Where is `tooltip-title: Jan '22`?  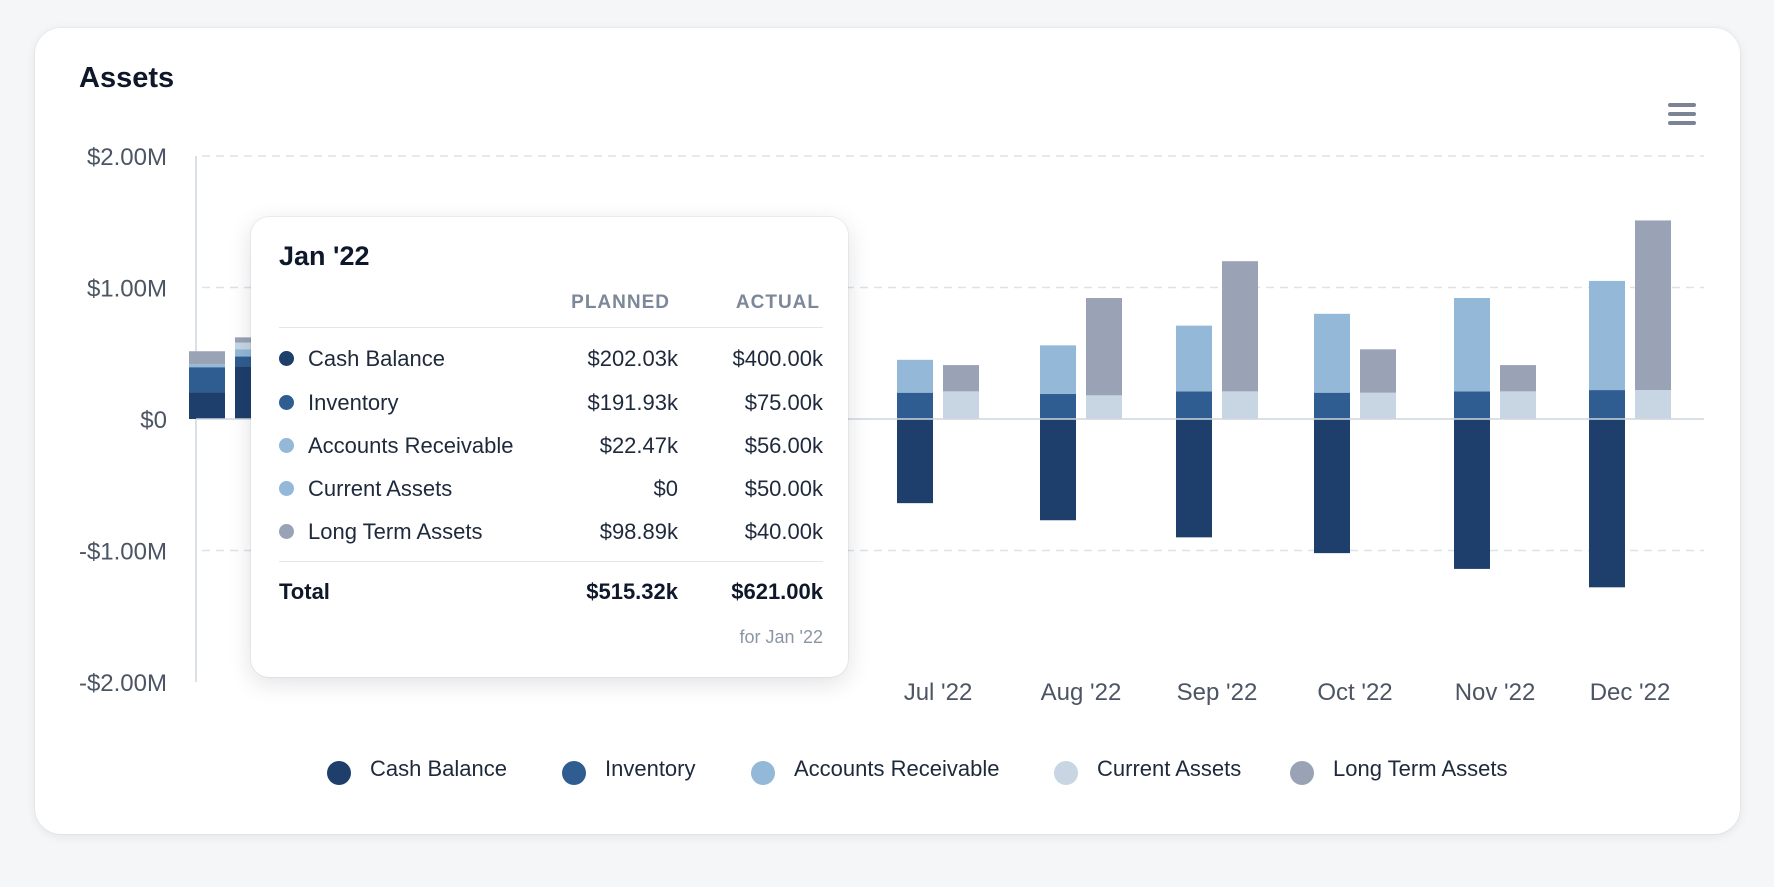
tooltip-title: Jan '22 is located at coordinates (324, 256).